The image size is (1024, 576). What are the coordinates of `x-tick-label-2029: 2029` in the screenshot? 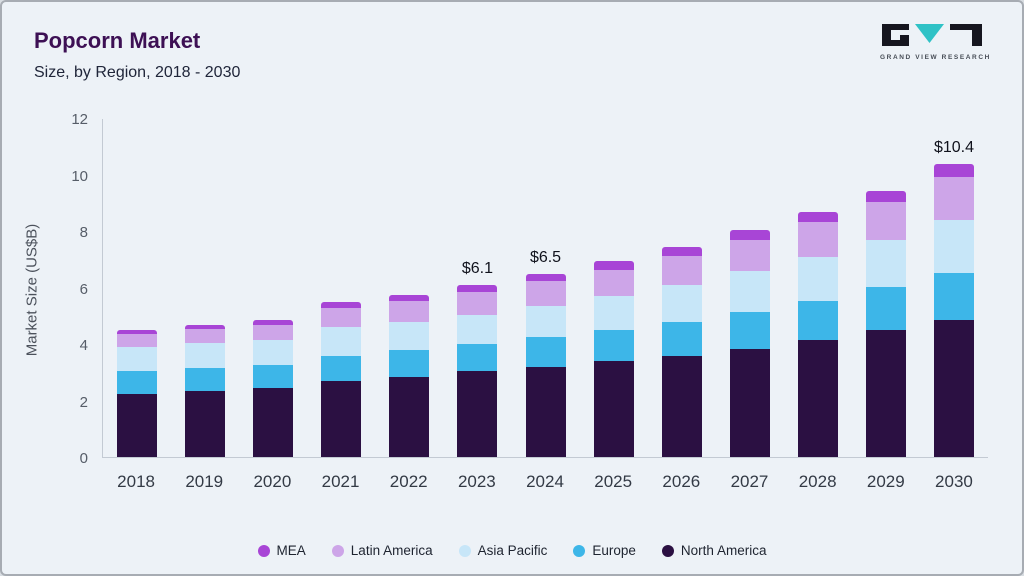 It's located at (885, 481).